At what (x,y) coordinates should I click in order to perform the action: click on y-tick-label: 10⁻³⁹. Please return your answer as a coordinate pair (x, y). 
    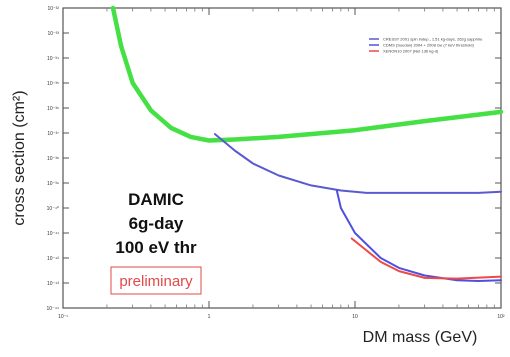
    Looking at the image, I should click on (53, 184).